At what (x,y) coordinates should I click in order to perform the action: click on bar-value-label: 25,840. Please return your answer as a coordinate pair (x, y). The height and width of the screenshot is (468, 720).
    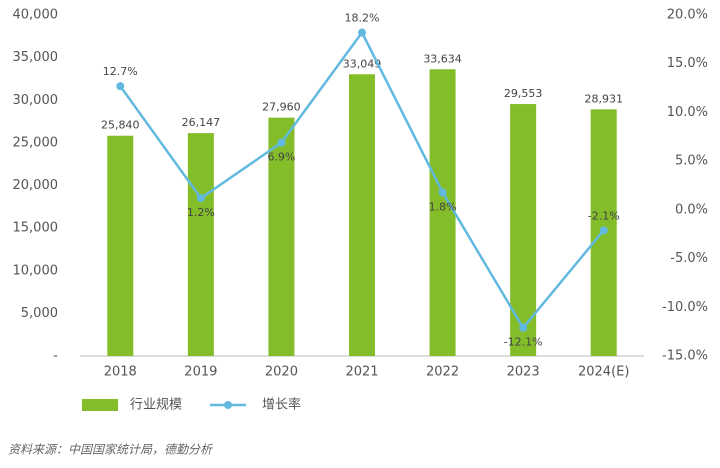
    Looking at the image, I should click on (120, 125).